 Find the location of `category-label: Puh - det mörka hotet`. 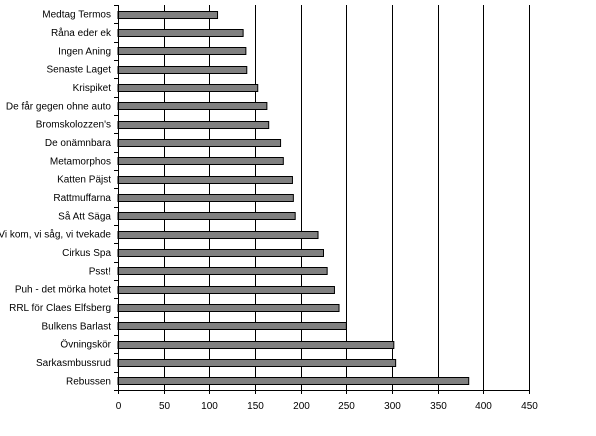

category-label: Puh - det mörka hotet is located at coordinates (63, 290).